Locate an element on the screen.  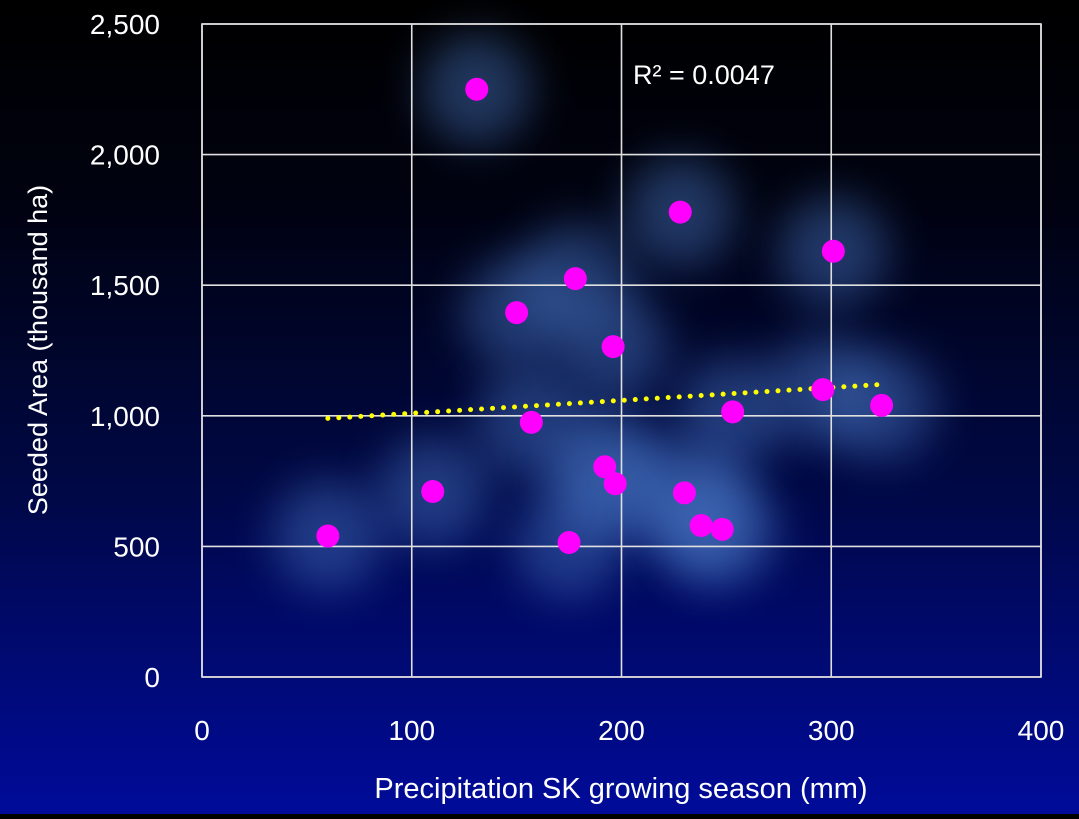
y-tick-label-3: 1,500 is located at coordinates (125, 285).